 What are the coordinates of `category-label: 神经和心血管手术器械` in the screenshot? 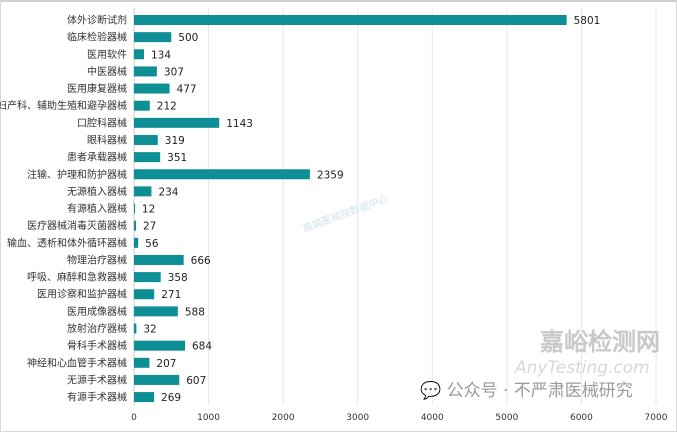 It's located at (77, 362).